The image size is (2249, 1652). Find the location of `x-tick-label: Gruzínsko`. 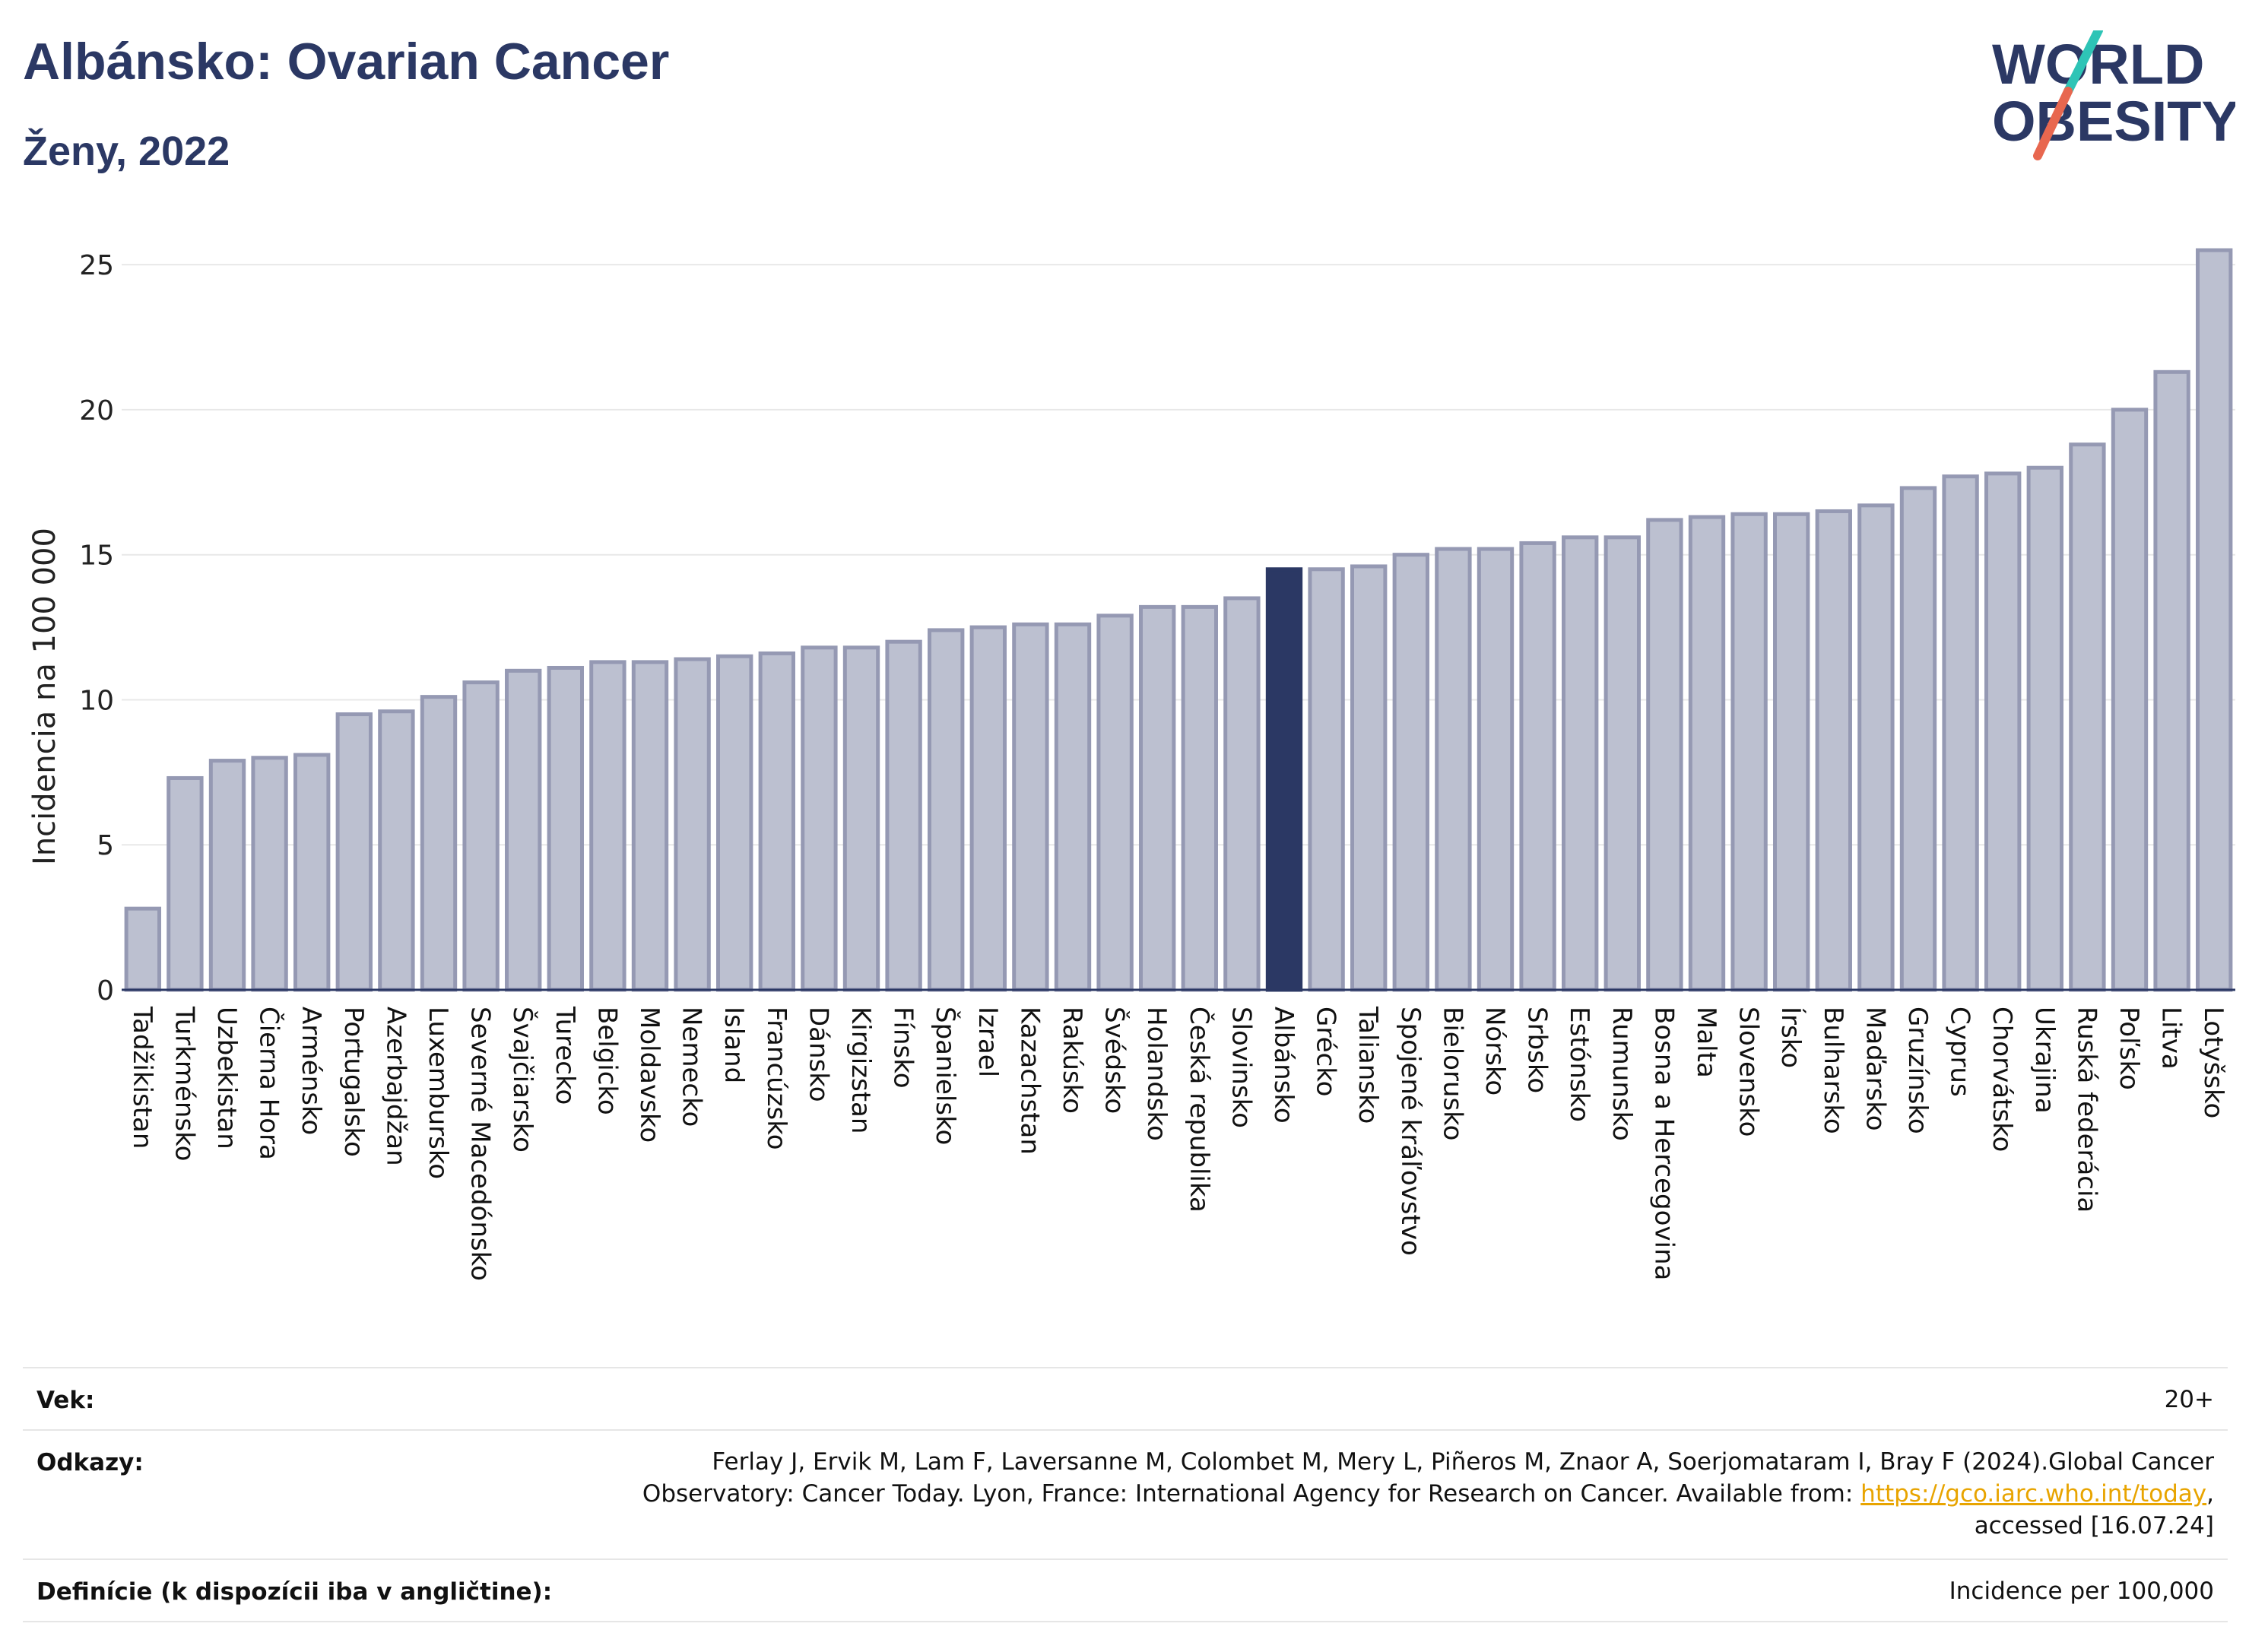

x-tick-label: Gruzínsko is located at coordinates (1917, 1070).